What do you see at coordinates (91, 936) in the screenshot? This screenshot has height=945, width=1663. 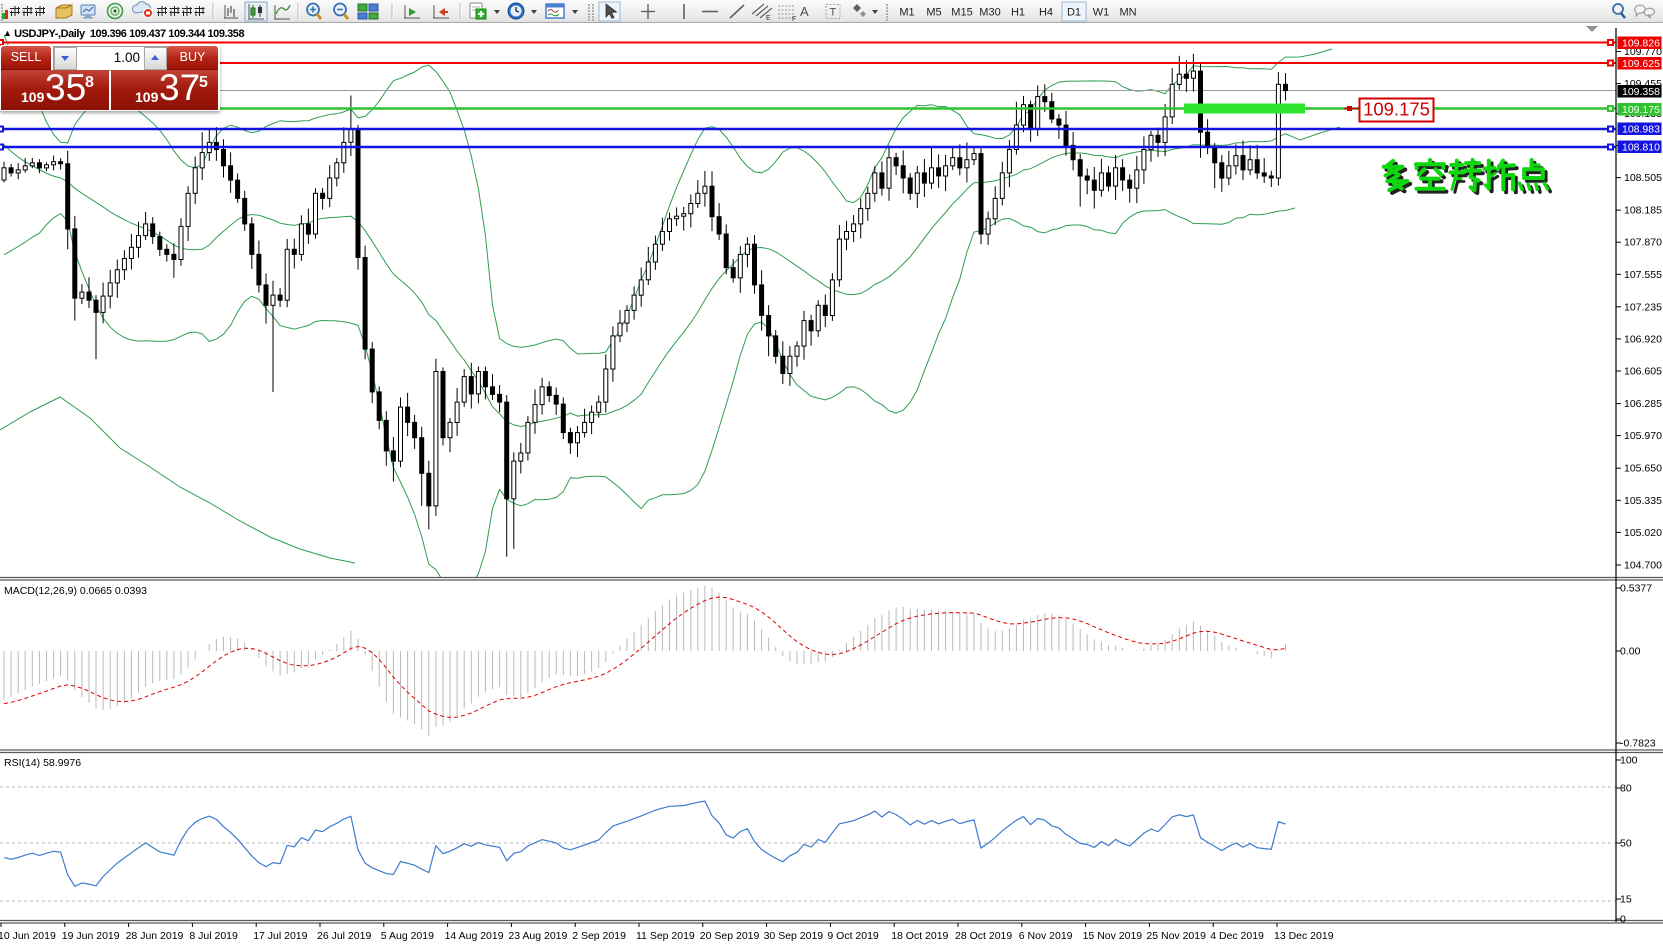 I see `svg-text: 19 Jun 2019` at bounding box center [91, 936].